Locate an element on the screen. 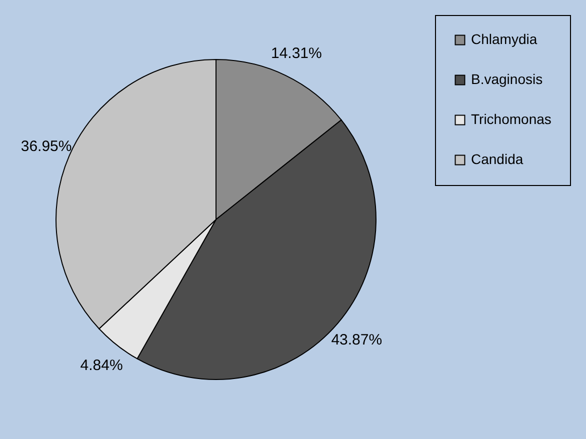 Image resolution: width=586 pixels, height=439 pixels. data-label: 43.87% is located at coordinates (356, 340).